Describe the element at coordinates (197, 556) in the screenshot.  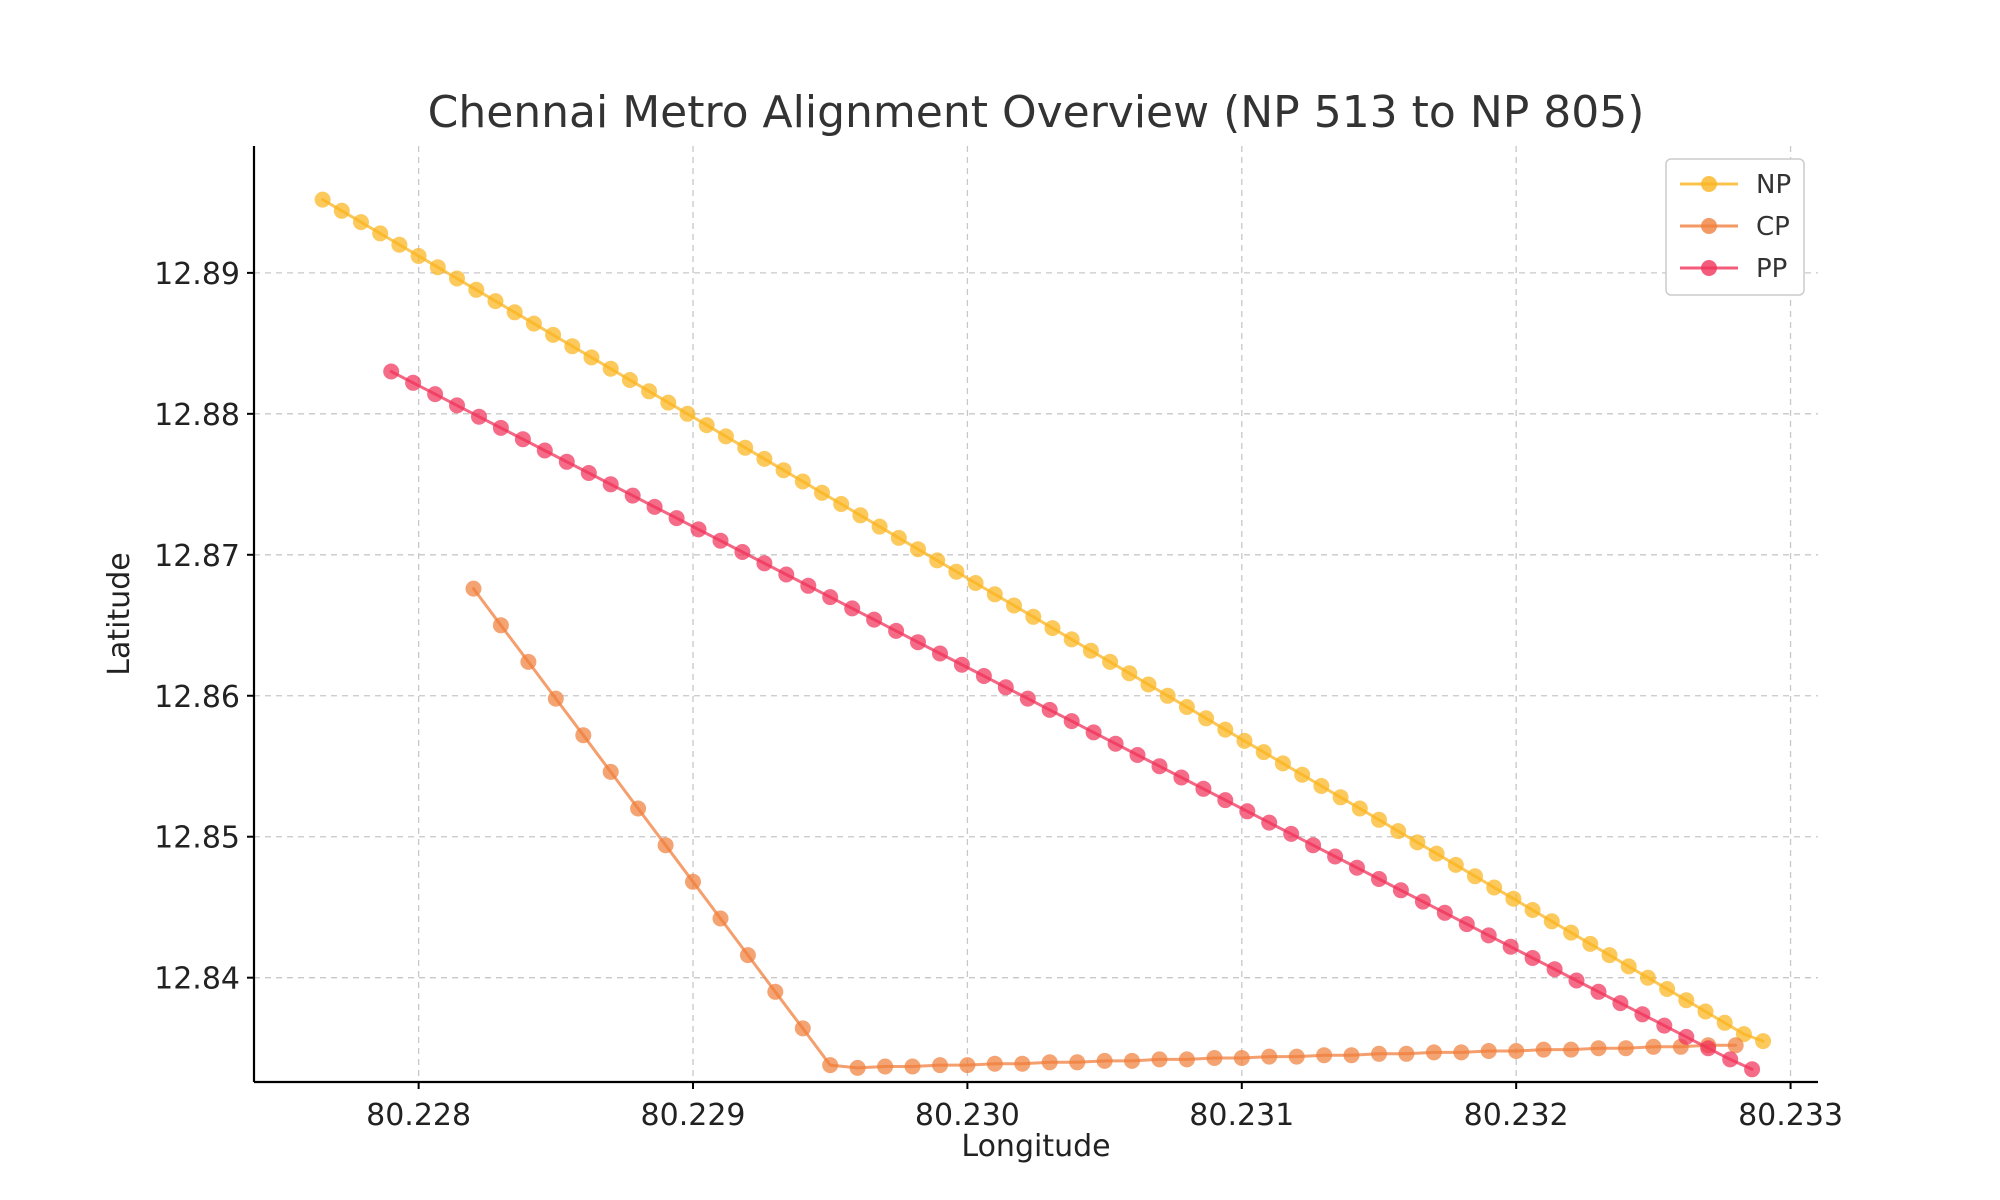
I see `y-tick-label: 12.87` at that location.